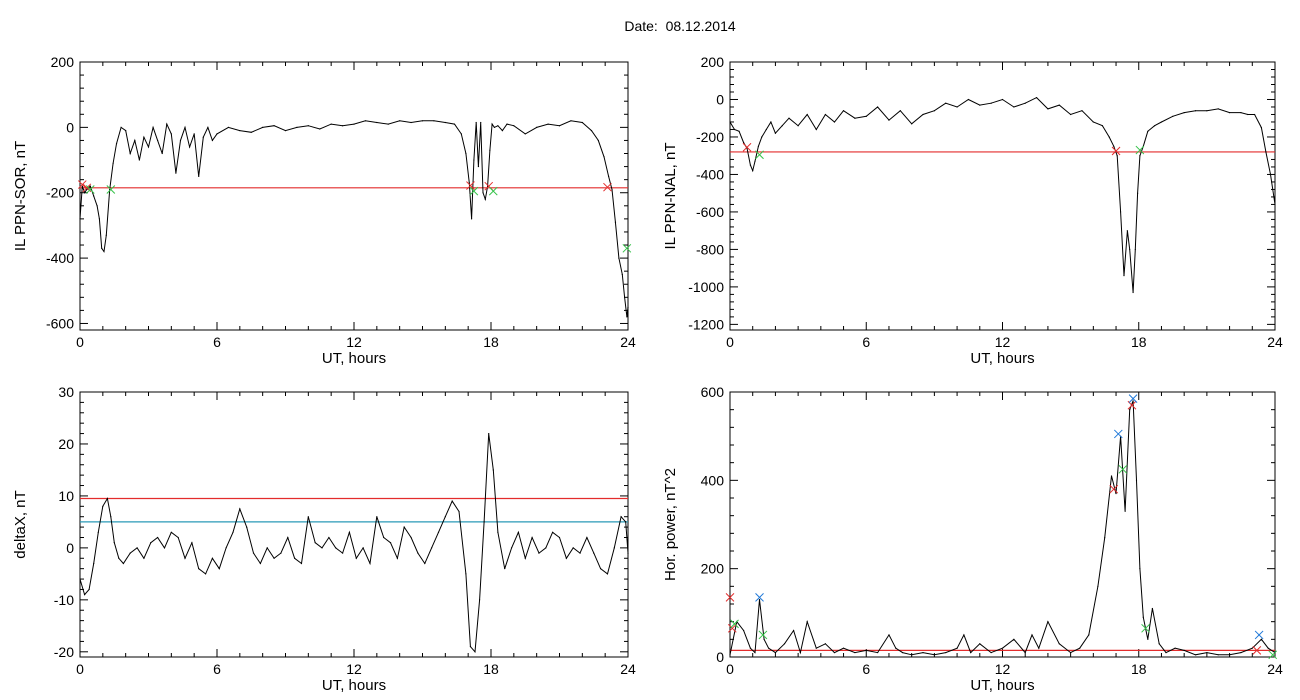 The height and width of the screenshot is (700, 1300). Describe the element at coordinates (1003, 342) in the screenshot. I see `x-tick-label: 12` at that location.